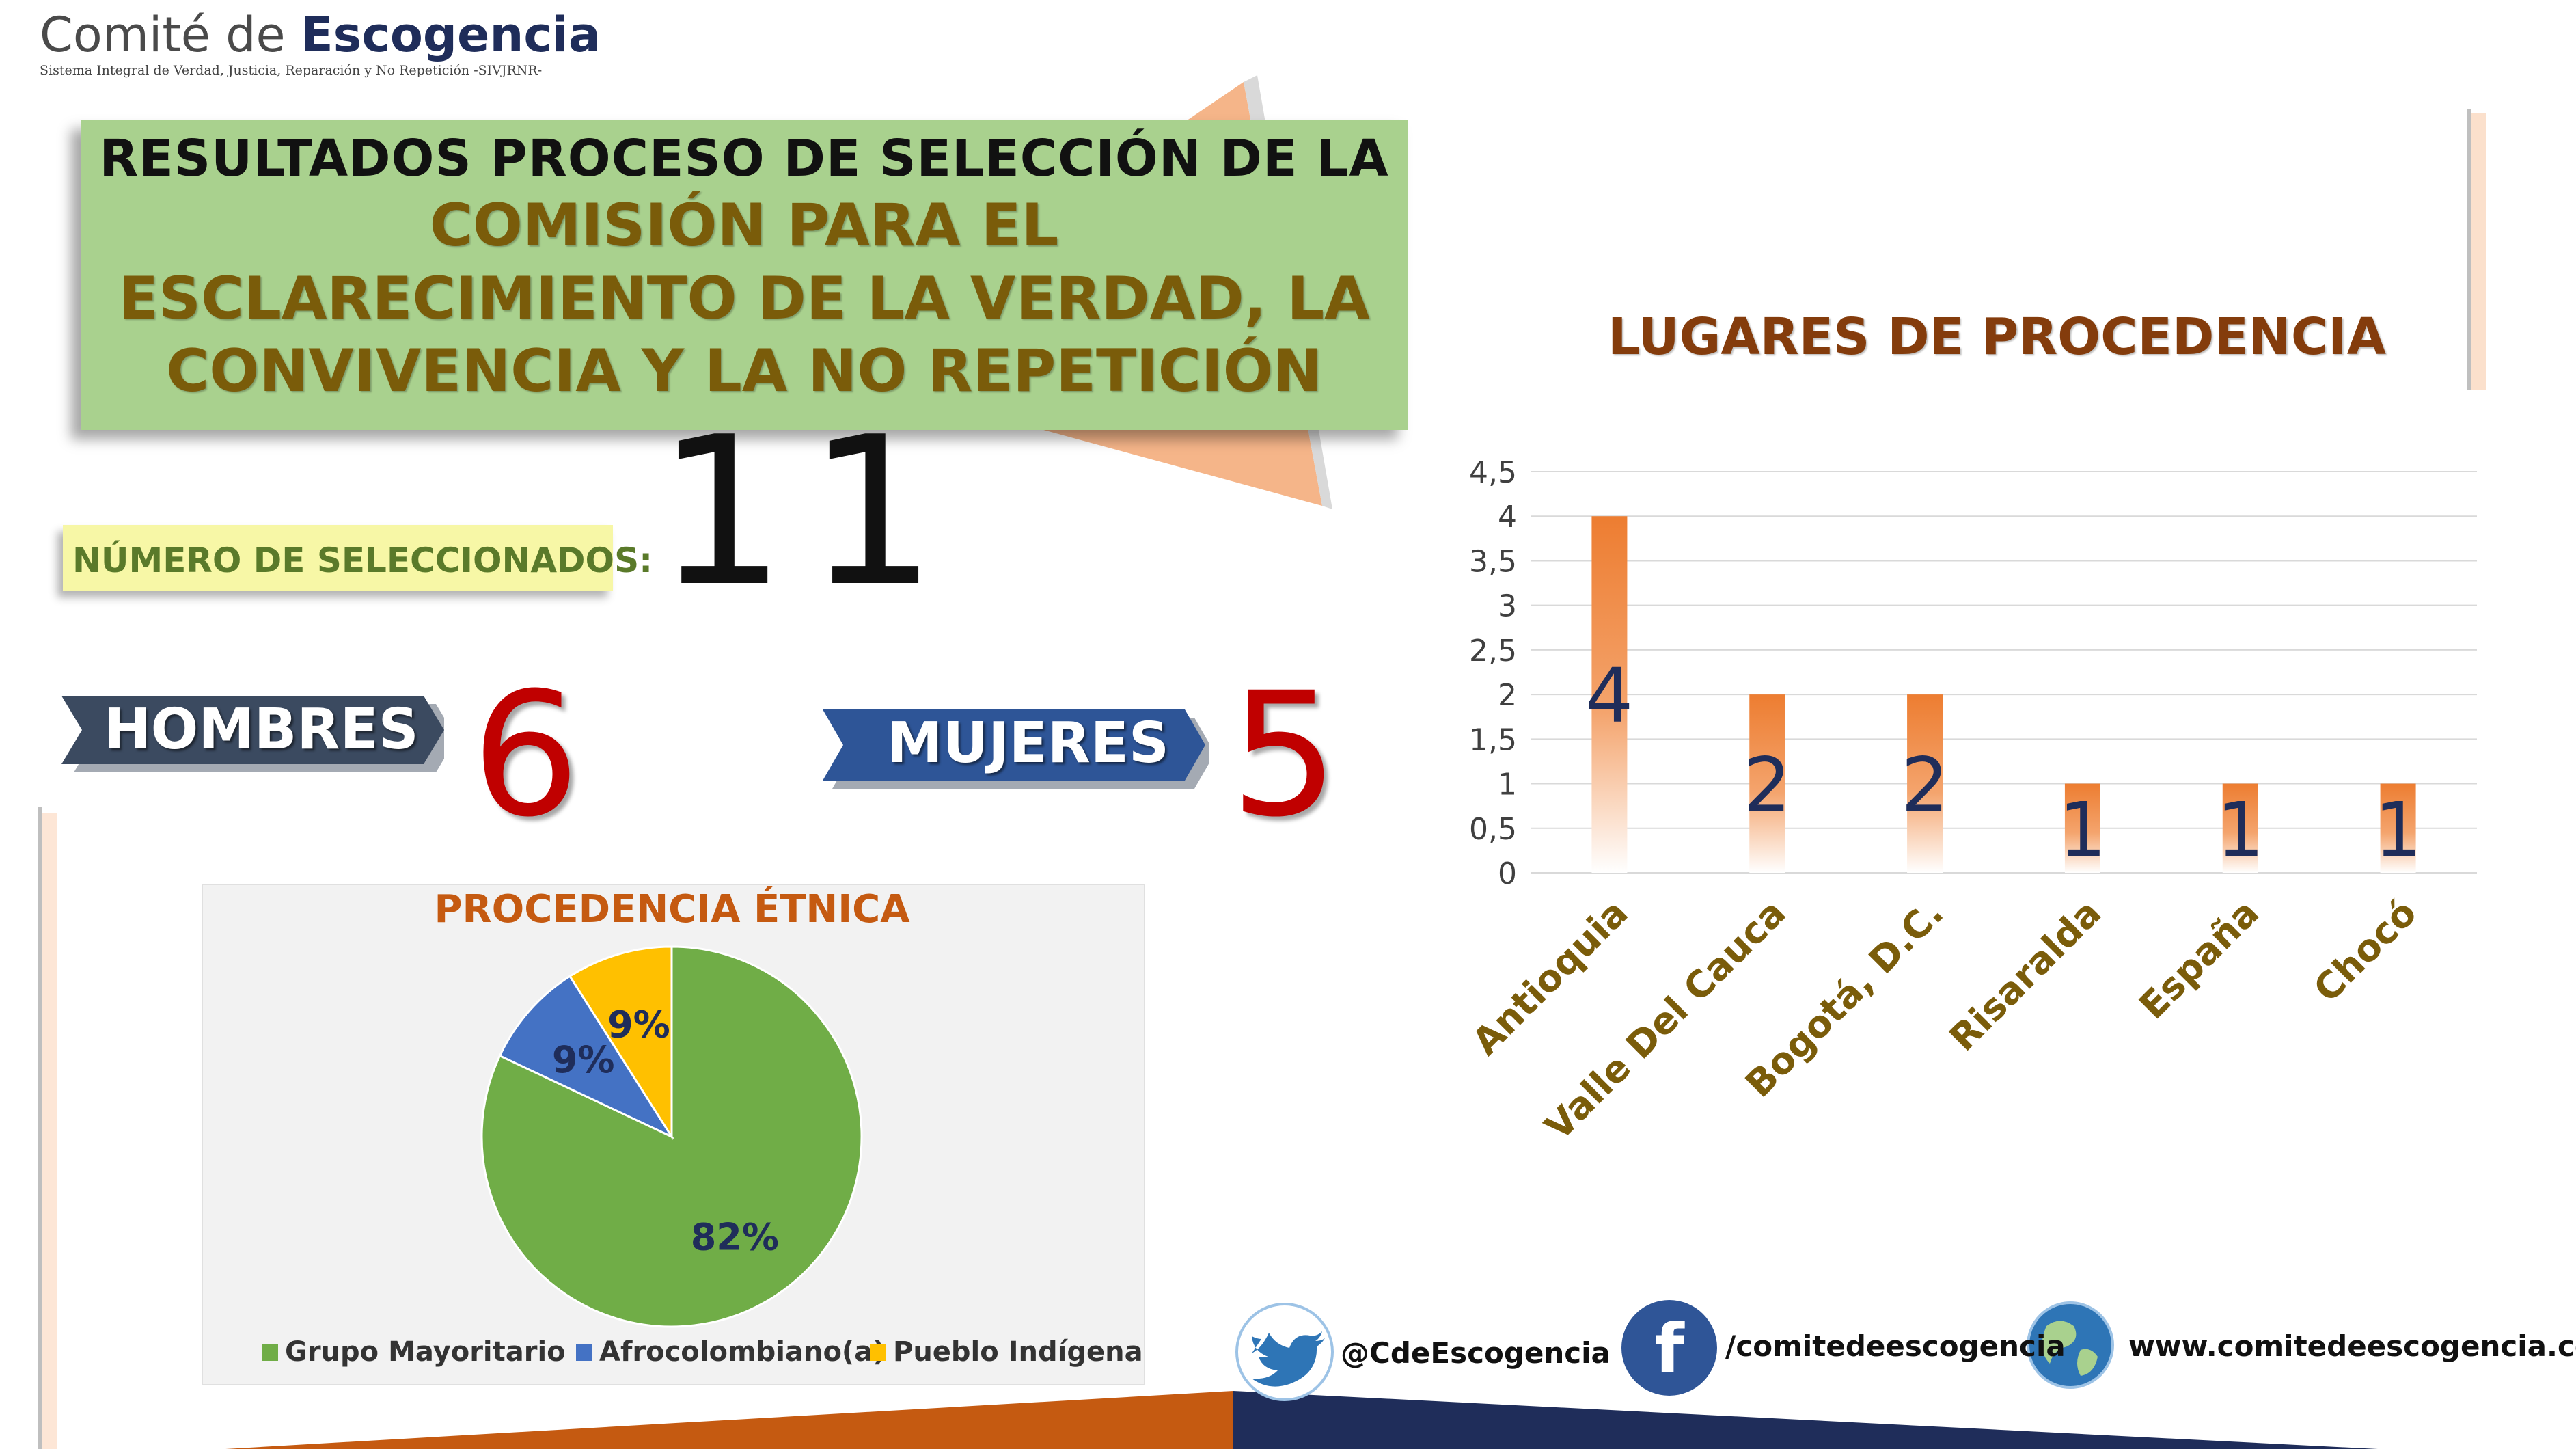  I want to click on hombres-ribbon, so click(253, 734).